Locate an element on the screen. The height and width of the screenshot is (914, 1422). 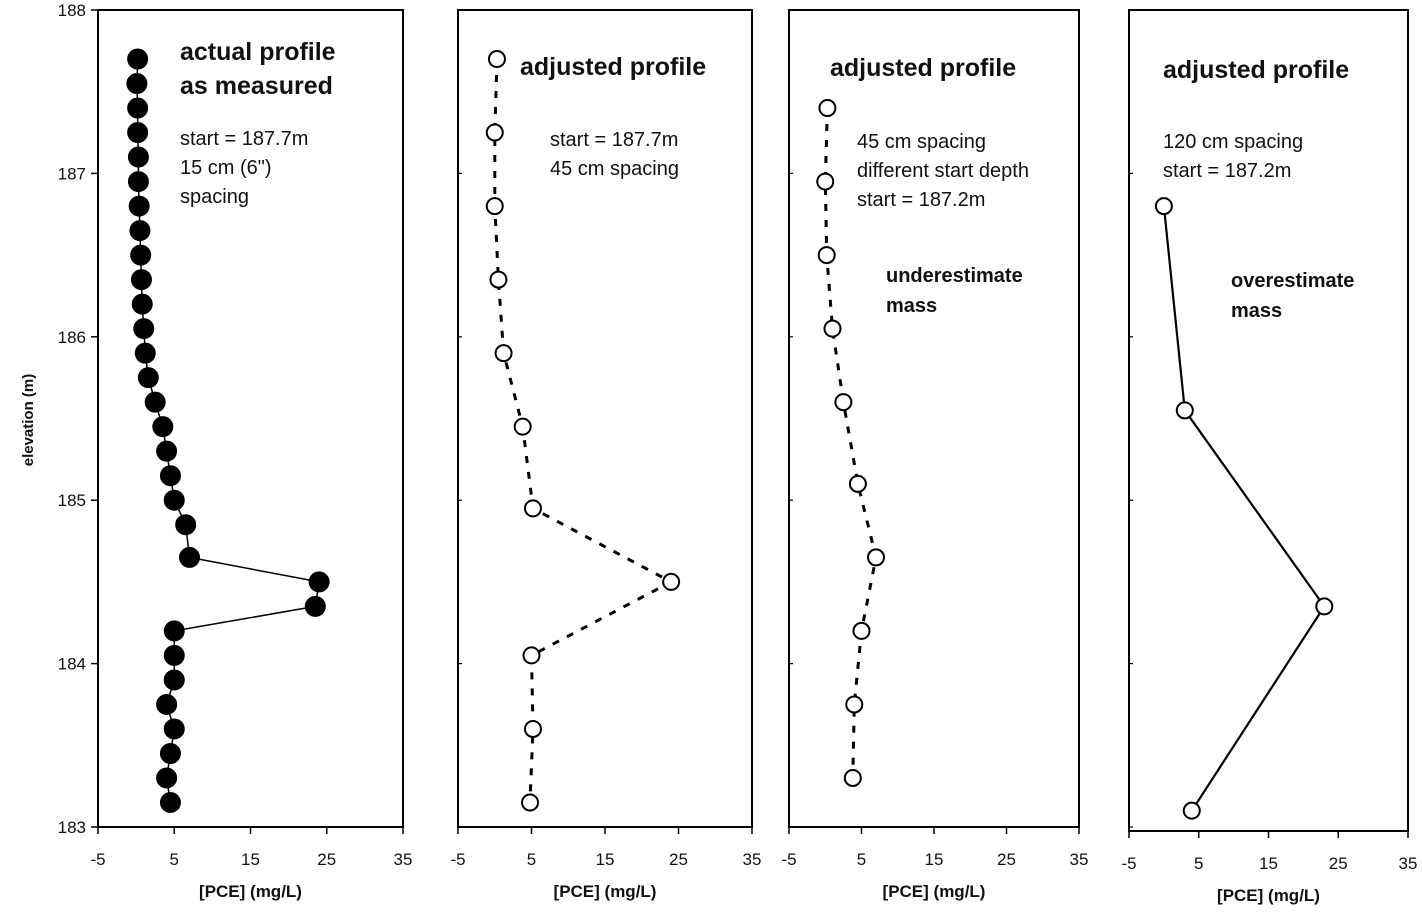
panel-annotation: start = 187.7m is located at coordinates (614, 140).